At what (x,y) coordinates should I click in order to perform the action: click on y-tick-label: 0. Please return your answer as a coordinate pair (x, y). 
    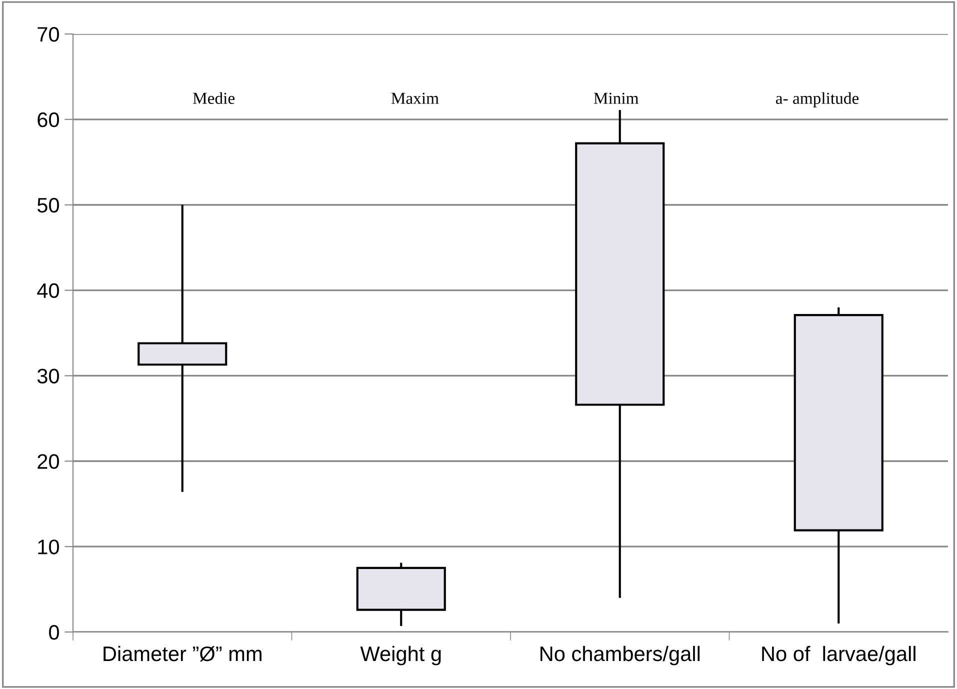
    Looking at the image, I should click on (54, 632).